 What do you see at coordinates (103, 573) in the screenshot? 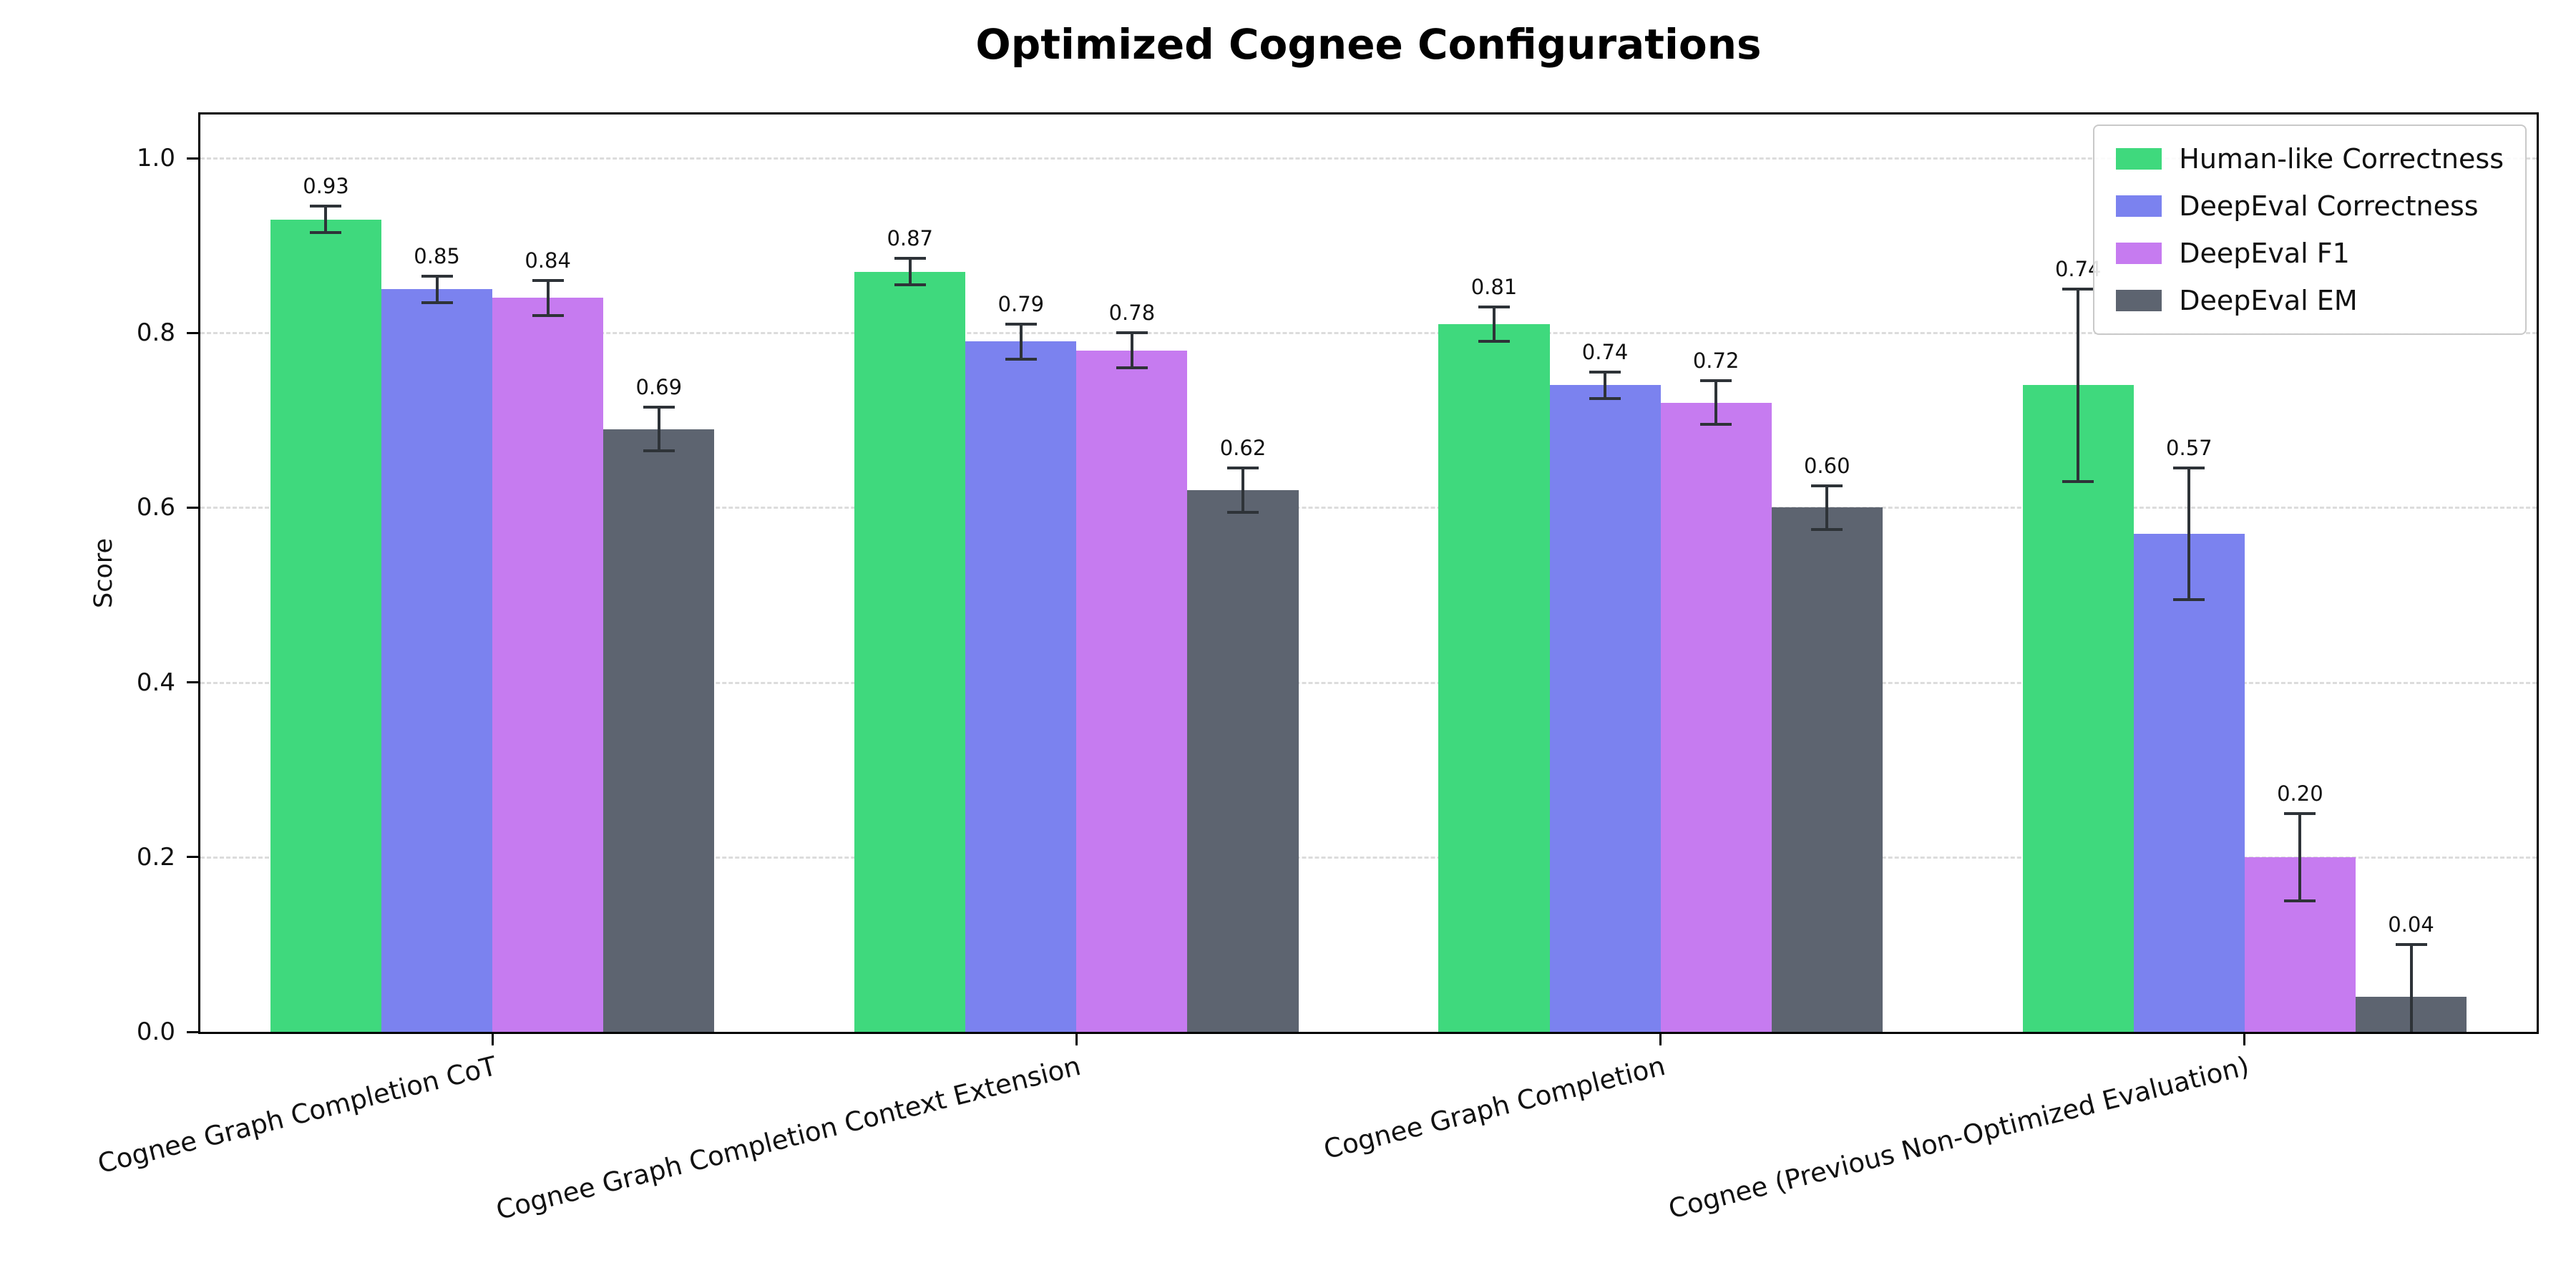
I see `y-axis-title: Score` at bounding box center [103, 573].